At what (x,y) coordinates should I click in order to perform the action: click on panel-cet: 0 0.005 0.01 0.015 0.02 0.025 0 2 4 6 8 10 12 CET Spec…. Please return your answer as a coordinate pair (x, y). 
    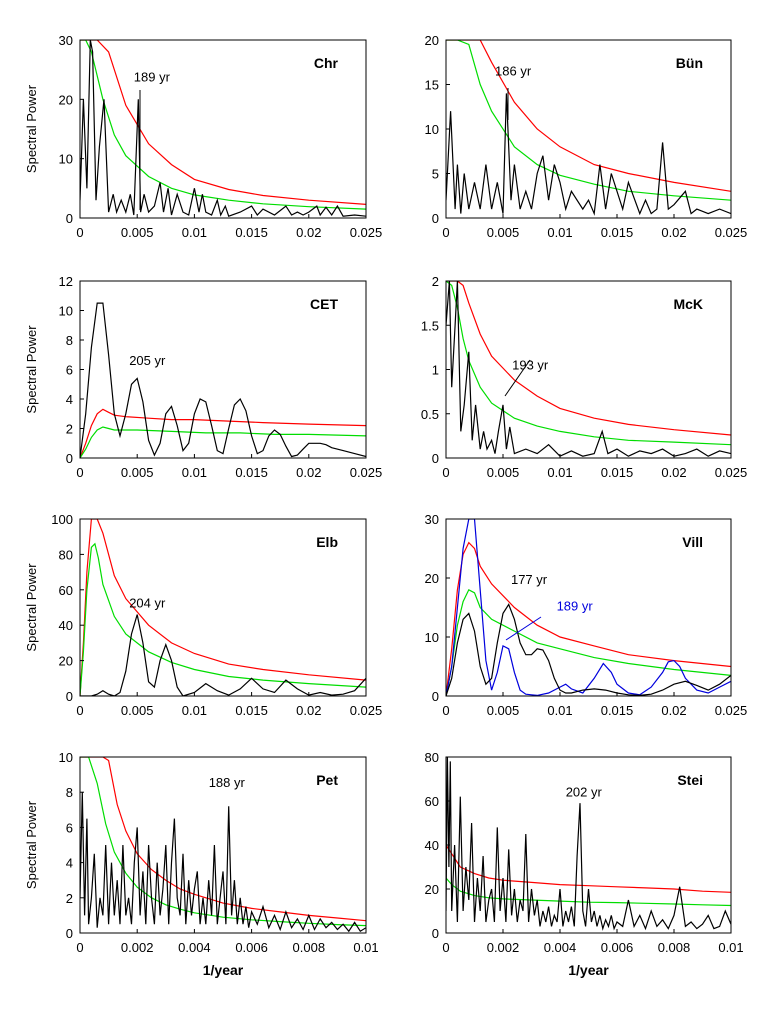
    Looking at the image, I should click on (203, 377).